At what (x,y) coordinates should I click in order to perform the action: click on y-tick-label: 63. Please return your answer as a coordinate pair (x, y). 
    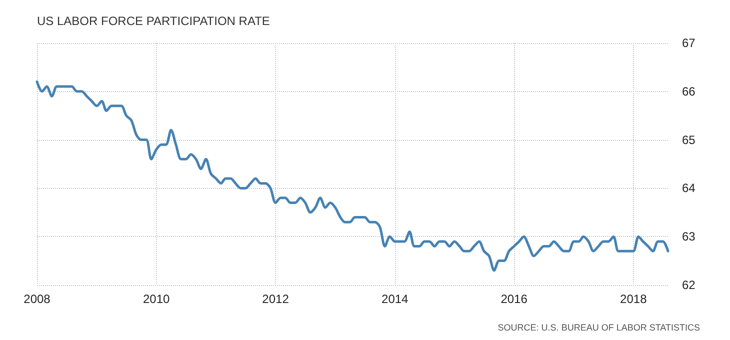
    Looking at the image, I should click on (689, 237).